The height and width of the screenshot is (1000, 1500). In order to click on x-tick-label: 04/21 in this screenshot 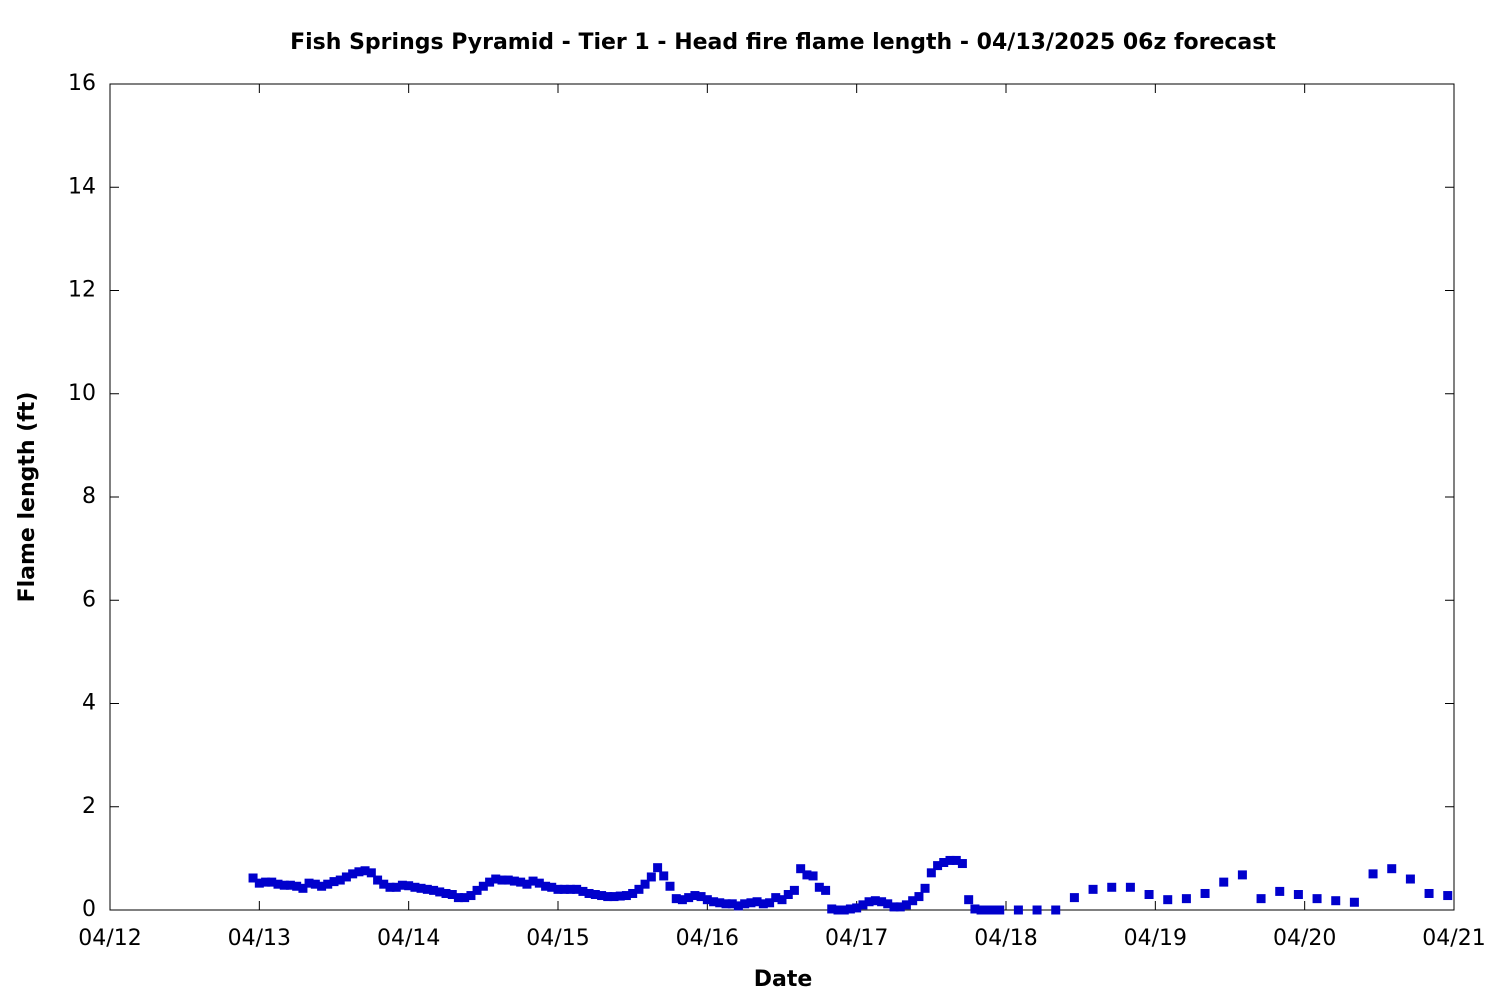, I will do `click(1453, 938)`.